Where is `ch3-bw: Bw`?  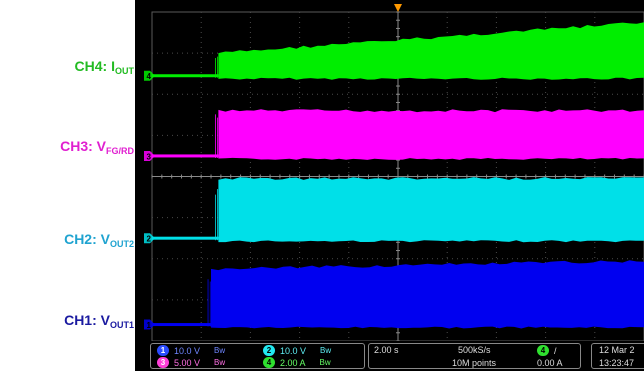
ch3-bw: Bw is located at coordinates (220, 362).